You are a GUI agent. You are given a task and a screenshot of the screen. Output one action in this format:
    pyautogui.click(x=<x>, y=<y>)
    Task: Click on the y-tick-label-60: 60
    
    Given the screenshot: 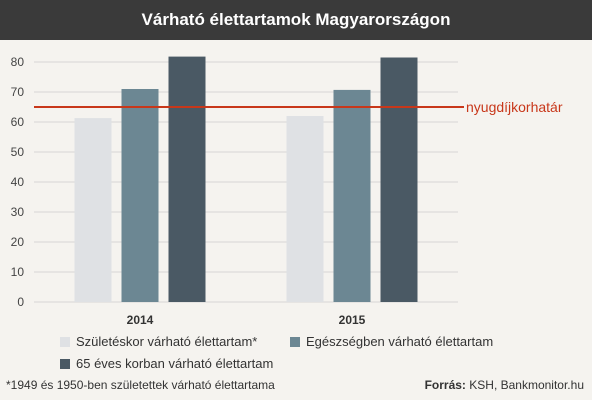 What is the action you would take?
    pyautogui.click(x=18, y=122)
    